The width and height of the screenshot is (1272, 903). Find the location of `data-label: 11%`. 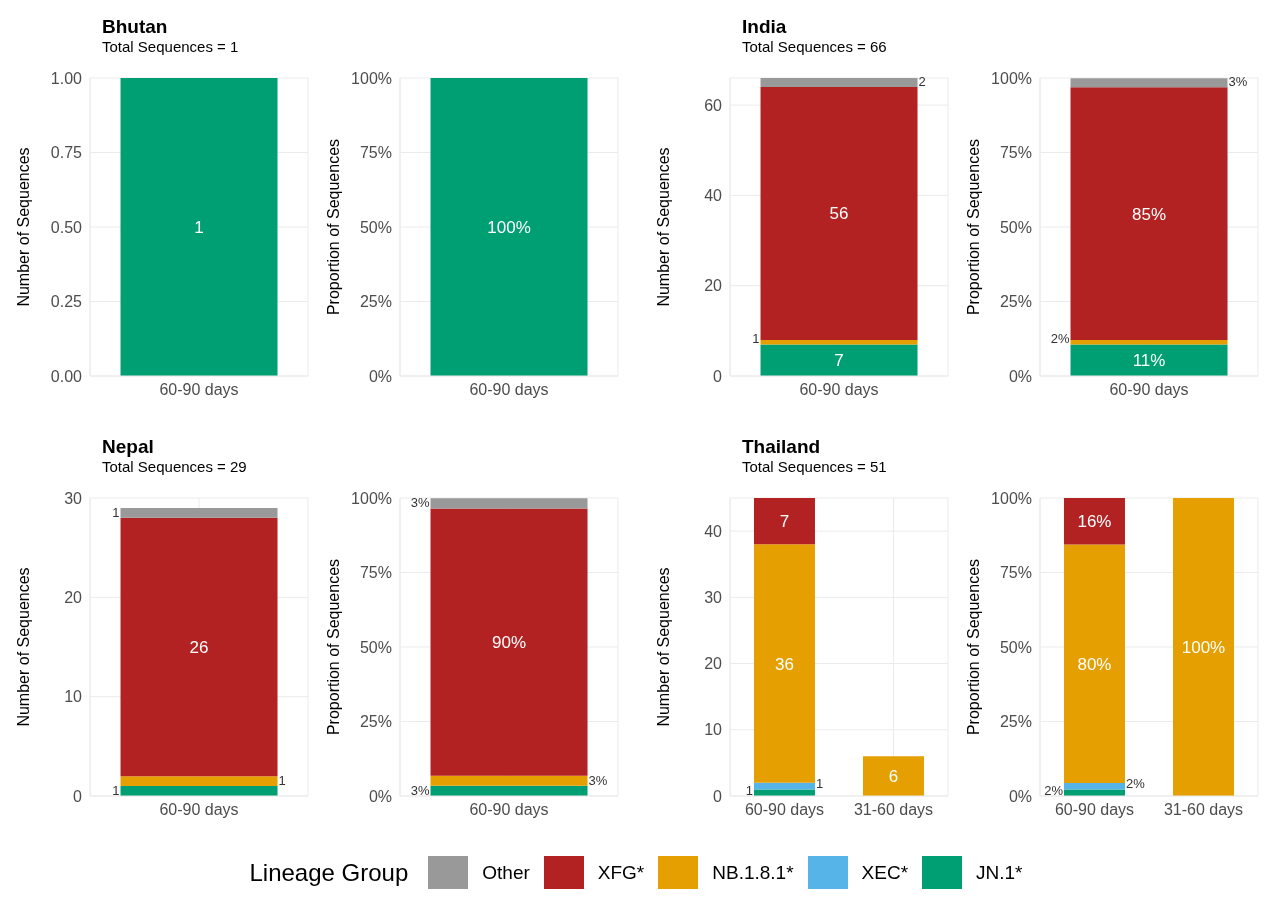

data-label: 11% is located at coordinates (1149, 361).